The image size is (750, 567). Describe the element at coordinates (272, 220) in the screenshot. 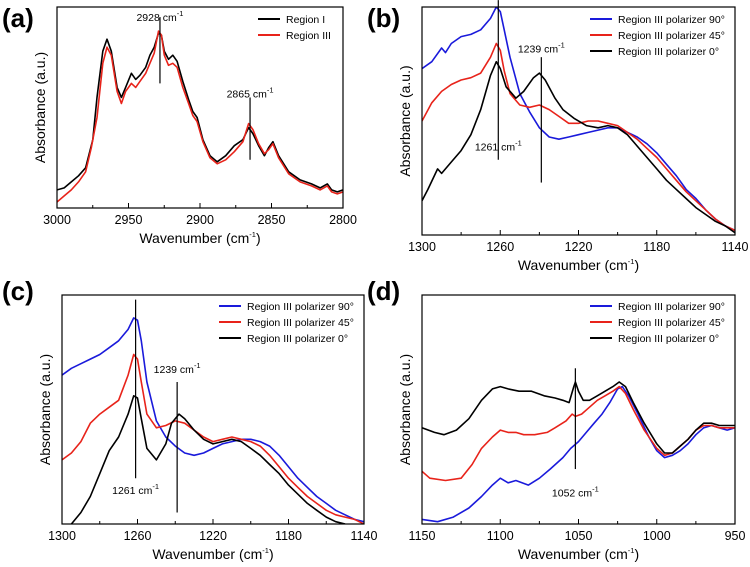

I see `x-tick-label: 2850` at that location.